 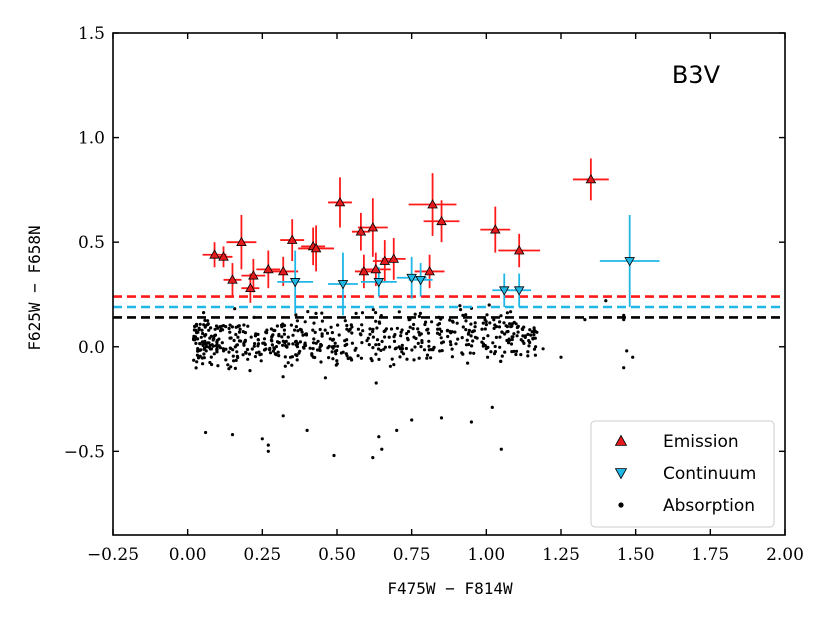 I want to click on x-axis-label: F475W − F814W, so click(x=450, y=588).